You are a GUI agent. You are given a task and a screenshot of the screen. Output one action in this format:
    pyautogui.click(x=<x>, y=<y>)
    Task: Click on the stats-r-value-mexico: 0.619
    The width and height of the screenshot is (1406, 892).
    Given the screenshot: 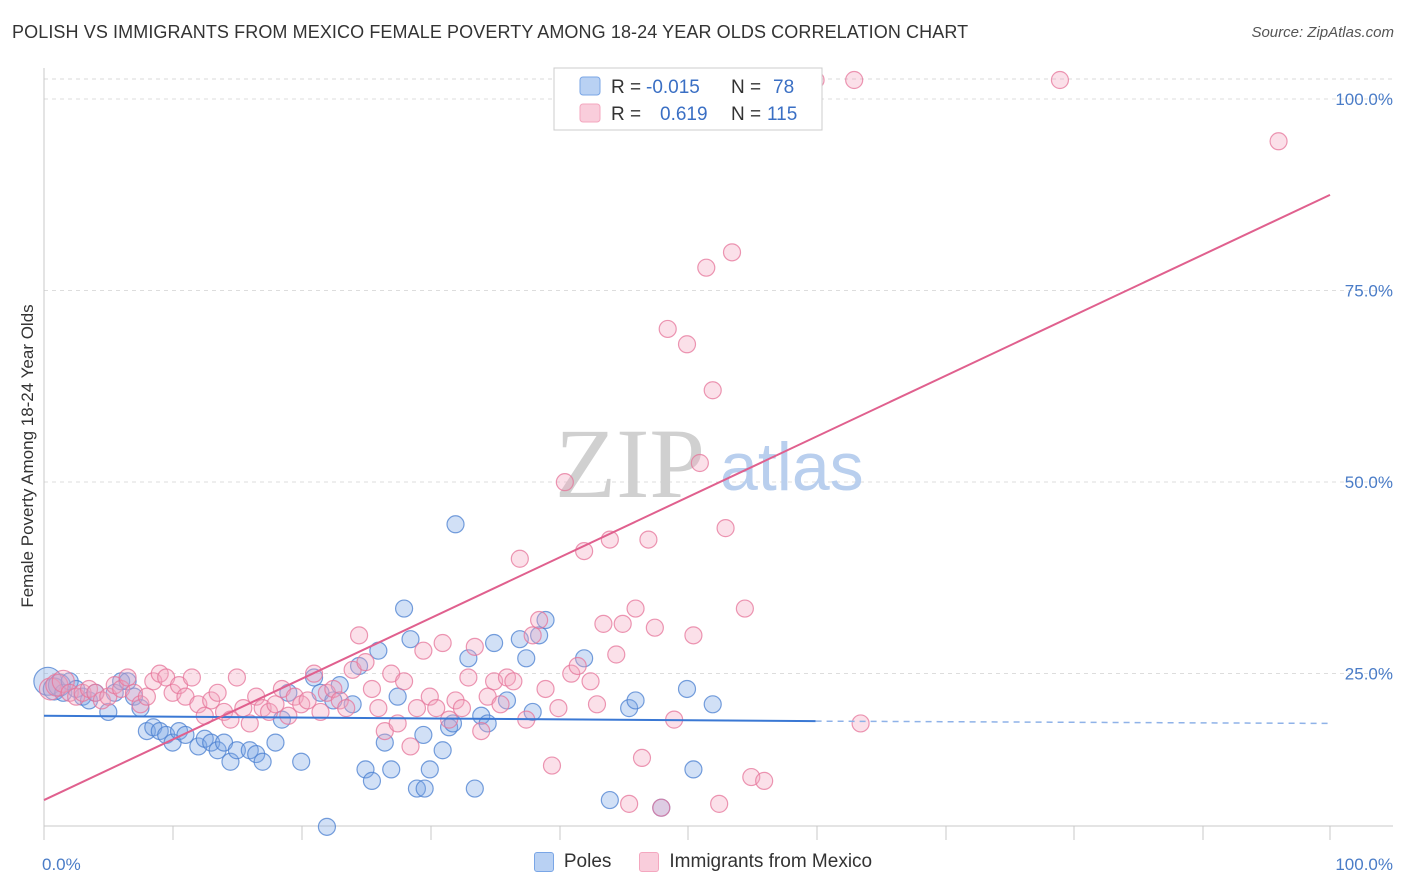 What is the action you would take?
    pyautogui.click(x=684, y=114)
    